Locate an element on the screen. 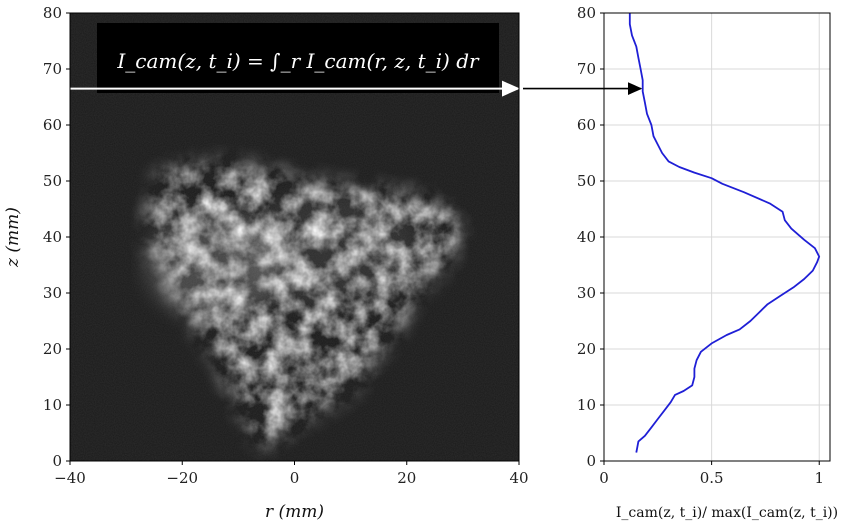  right-x-ticks: 0 0.5 1 is located at coordinates (711, 474).